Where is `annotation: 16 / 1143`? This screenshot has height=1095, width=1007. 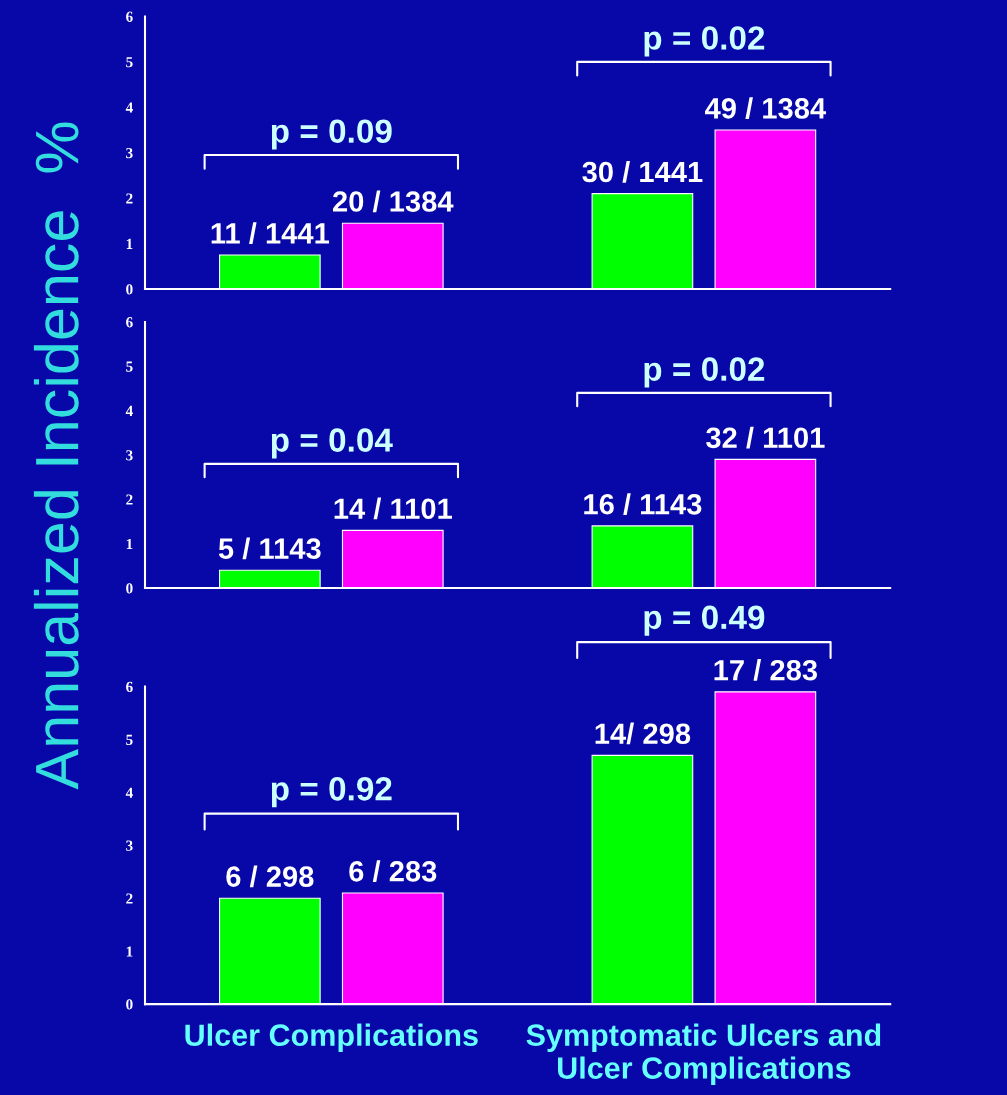 annotation: 16 / 1143 is located at coordinates (643, 504).